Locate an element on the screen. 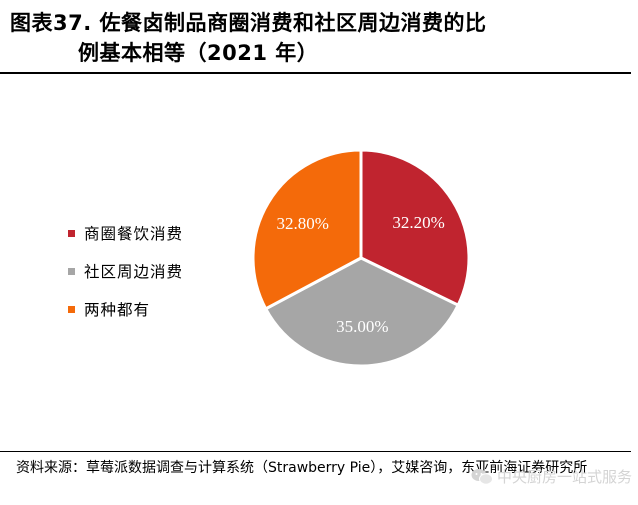 The width and height of the screenshot is (638, 505). figure-title: 图表37. 佐餐卤制品商圈消费和社区周边消费的比 例基本相等（2021 年） is located at coordinates (315, 38).